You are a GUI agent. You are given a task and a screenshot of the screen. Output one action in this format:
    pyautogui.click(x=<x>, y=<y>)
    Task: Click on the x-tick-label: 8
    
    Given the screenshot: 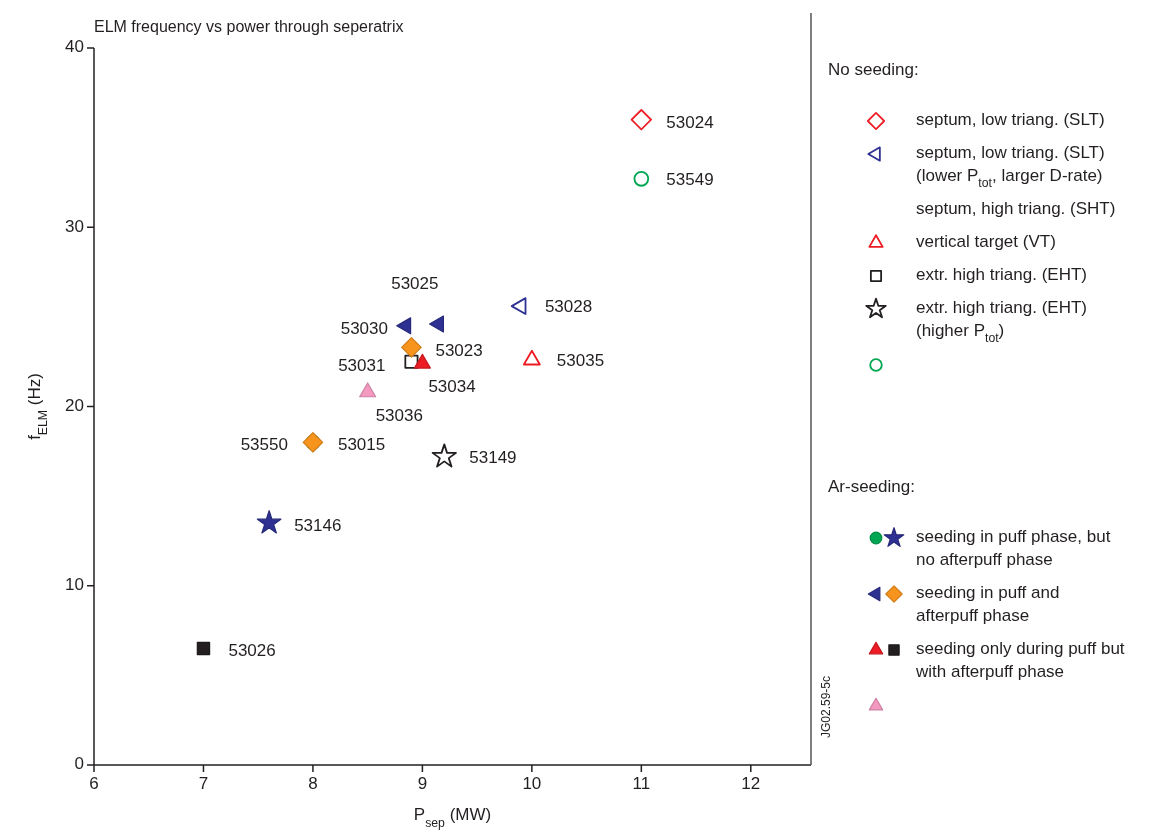 What is the action you would take?
    pyautogui.click(x=313, y=784)
    